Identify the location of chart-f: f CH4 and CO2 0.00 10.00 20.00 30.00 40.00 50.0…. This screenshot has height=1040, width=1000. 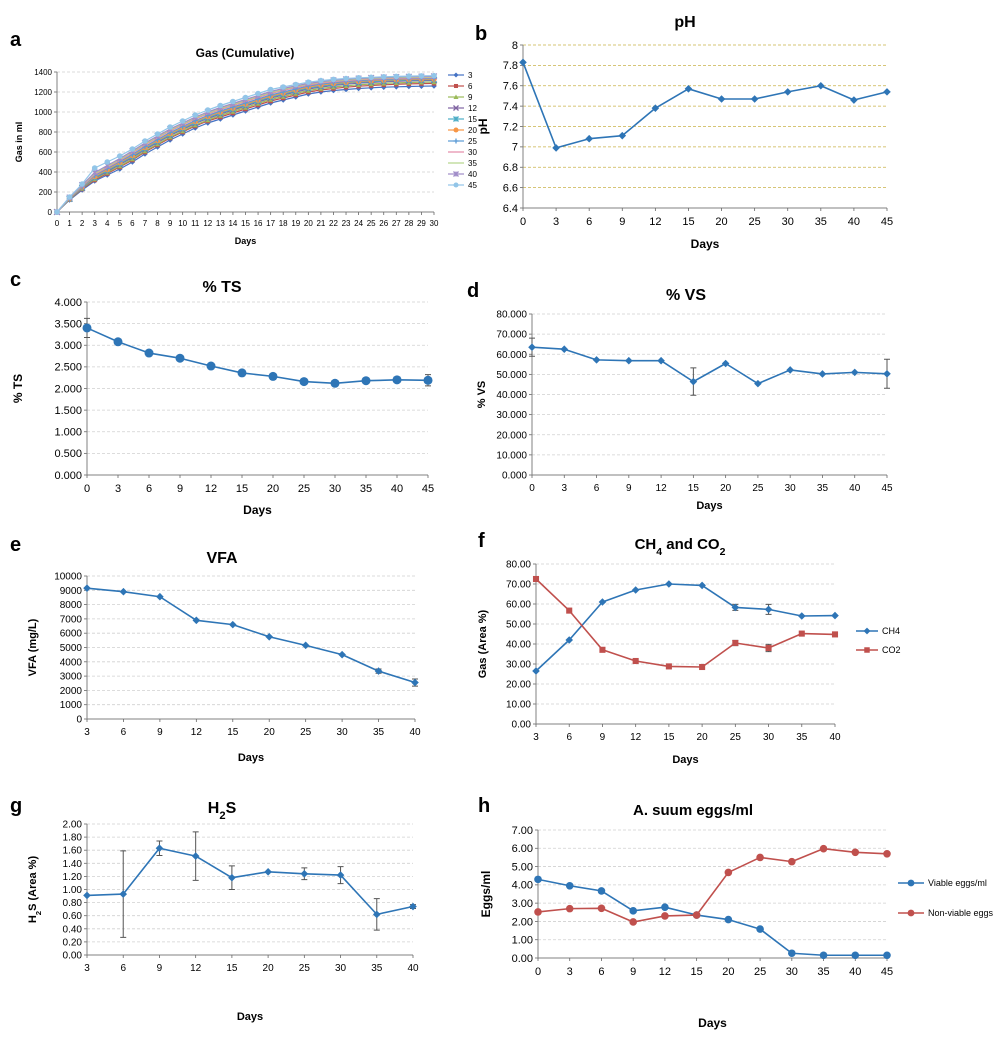
(689, 648).